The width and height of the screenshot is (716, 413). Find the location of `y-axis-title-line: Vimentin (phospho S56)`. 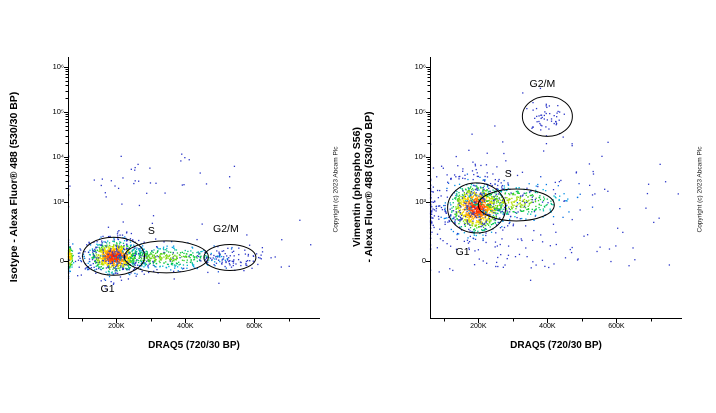

y-axis-title-line: Vimentin (phospho S56) is located at coordinates (357, 187).